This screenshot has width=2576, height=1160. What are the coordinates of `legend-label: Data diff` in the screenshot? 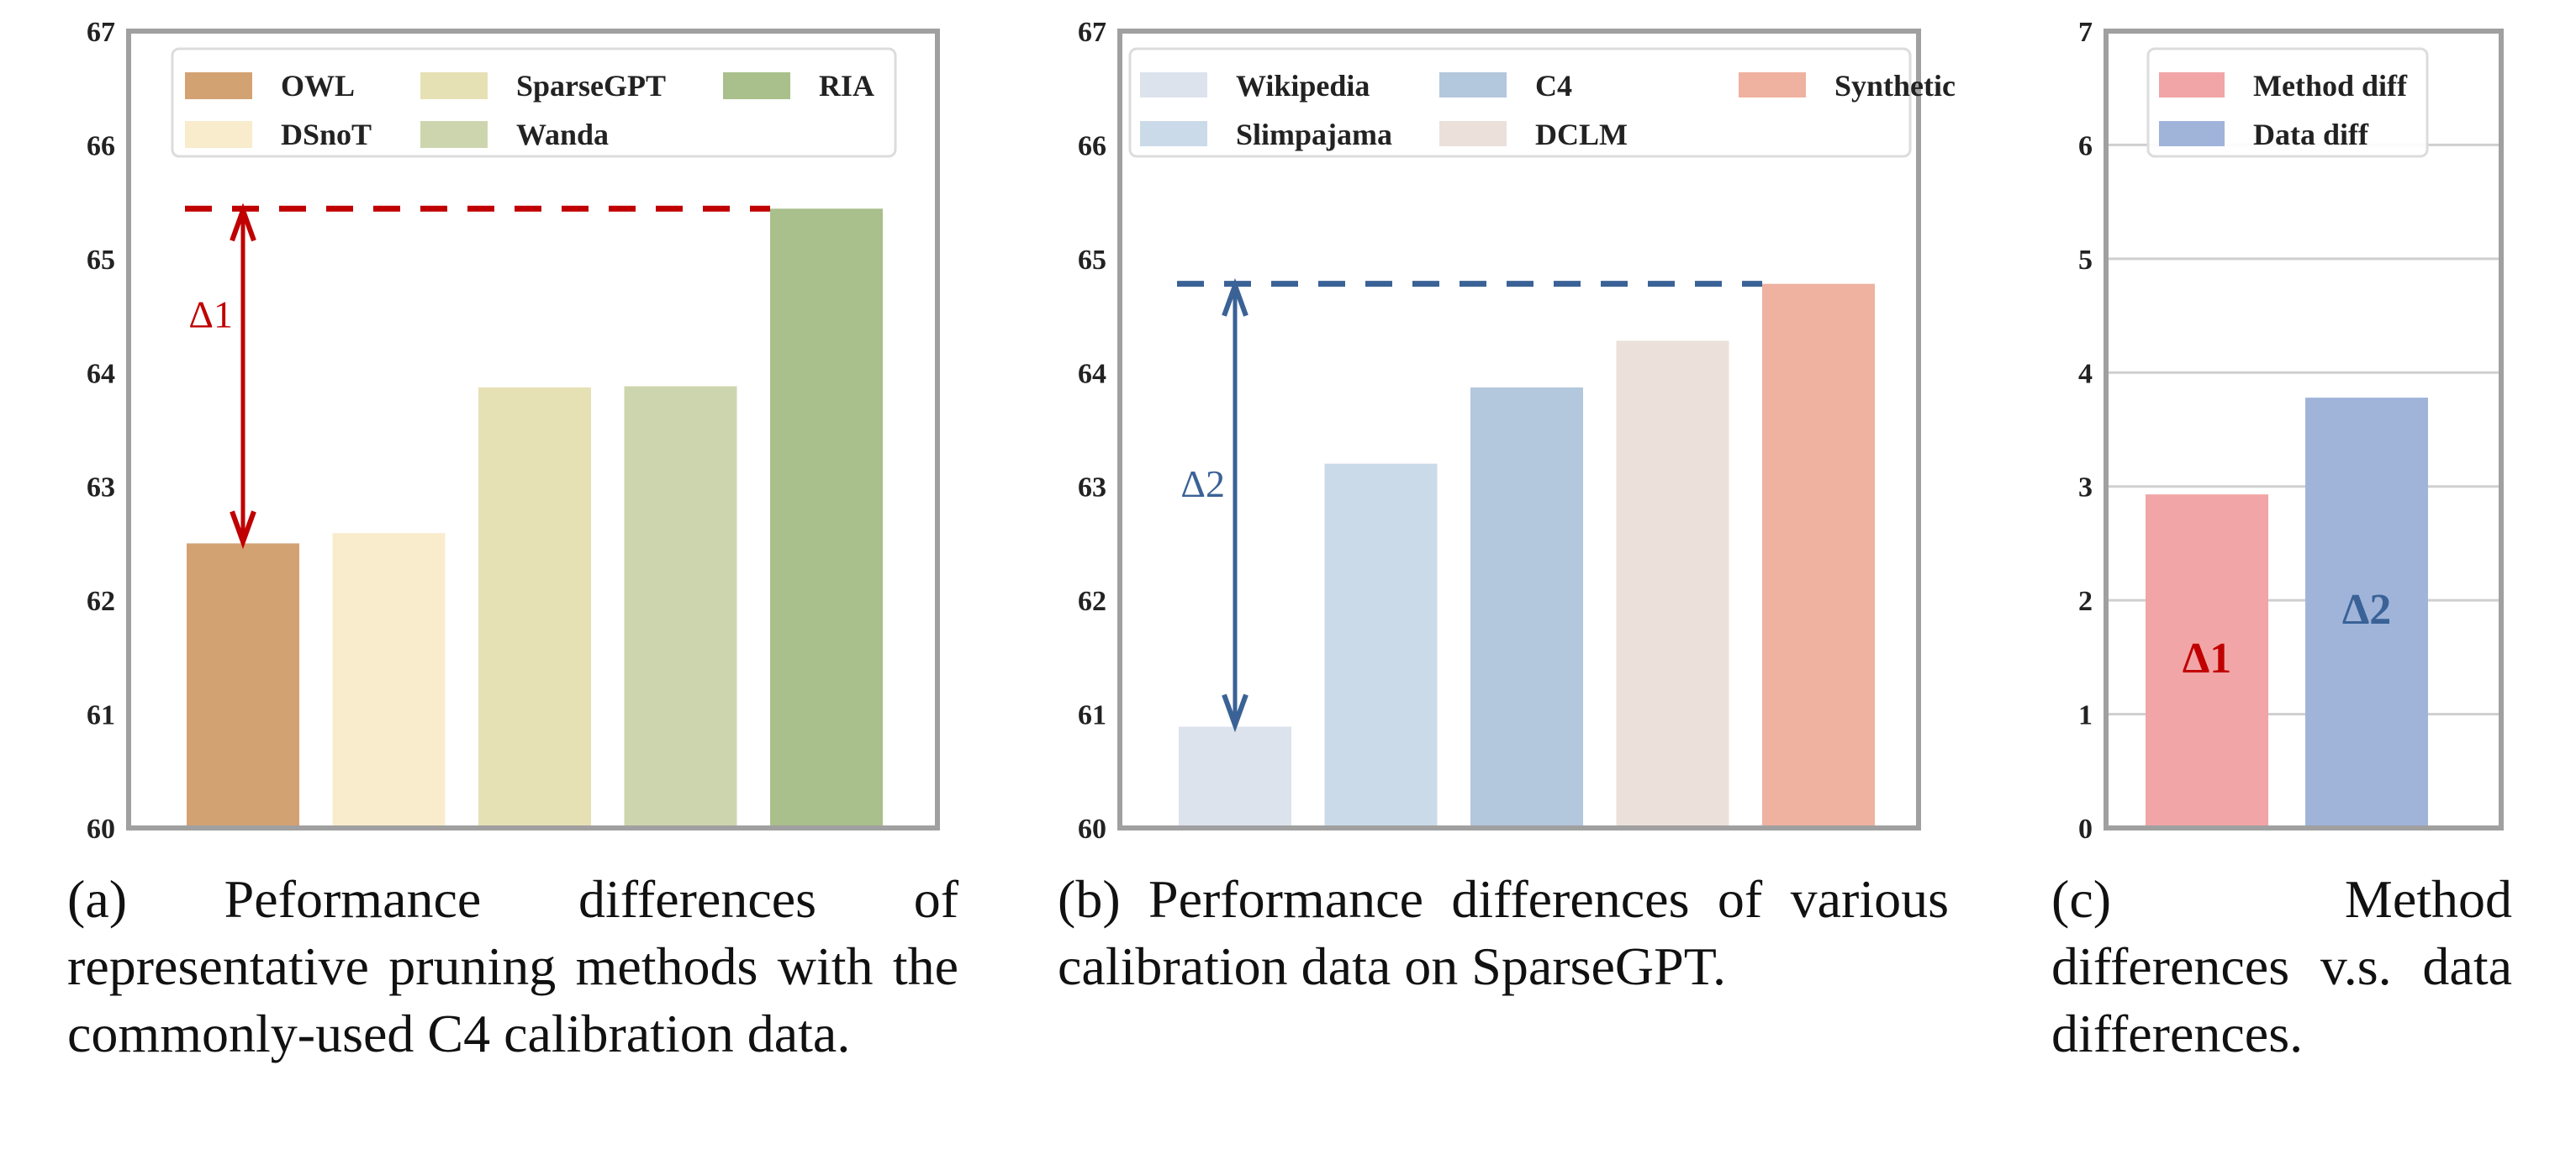 It's located at (2311, 134).